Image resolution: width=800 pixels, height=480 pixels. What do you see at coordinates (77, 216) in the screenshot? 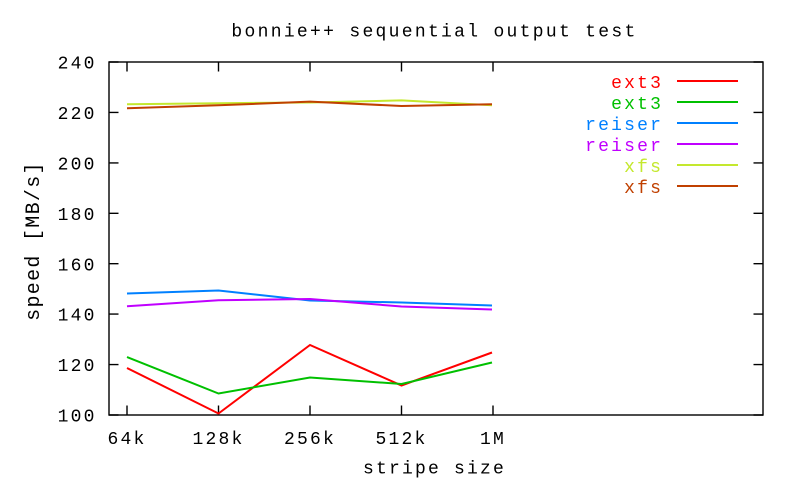
I see `svg-text: 180` at bounding box center [77, 216].